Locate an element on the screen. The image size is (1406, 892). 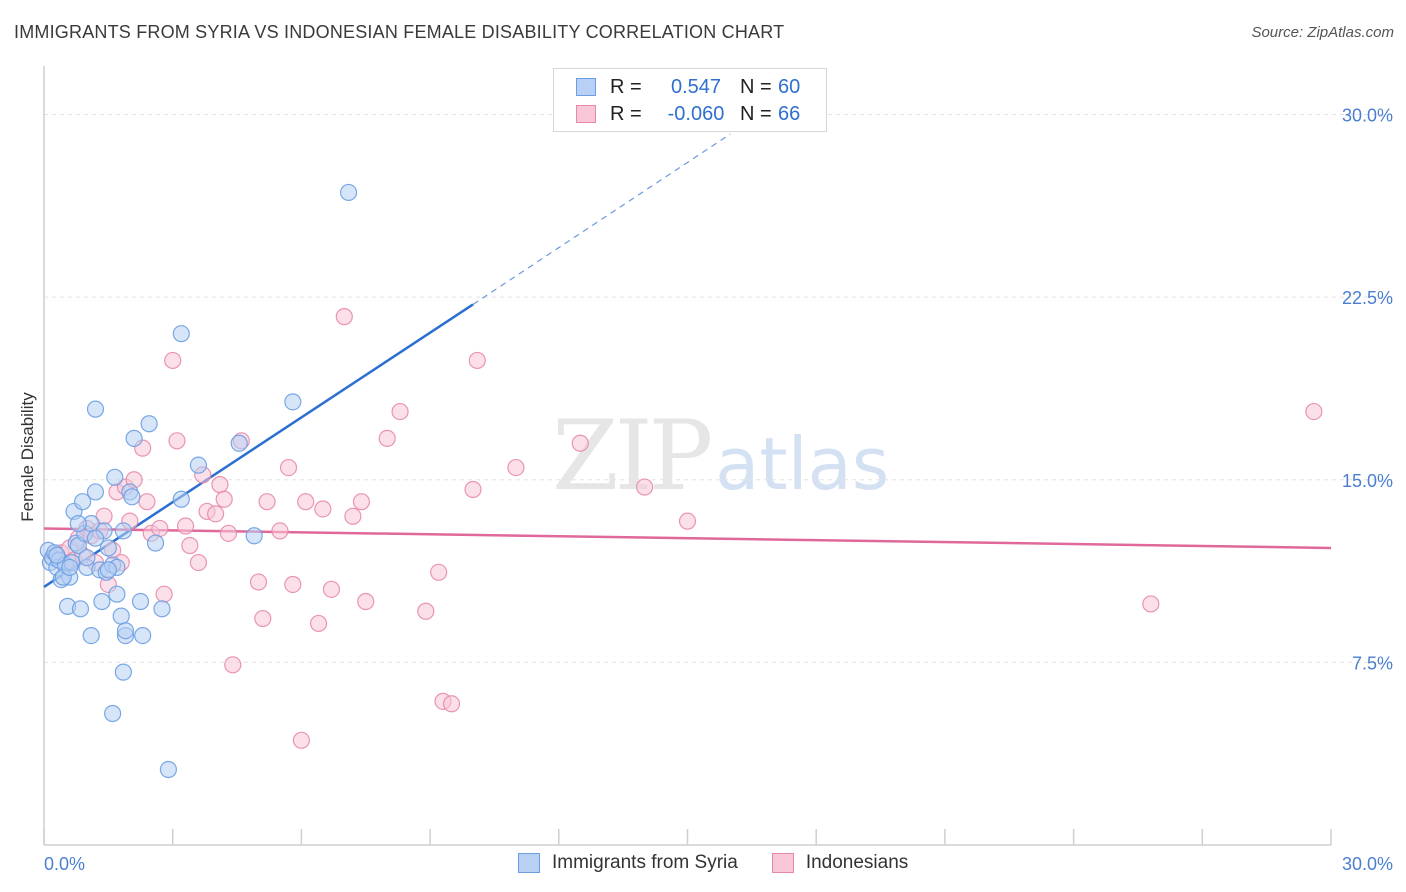
y-tick-label: 7.5% is located at coordinates (1372, 663).